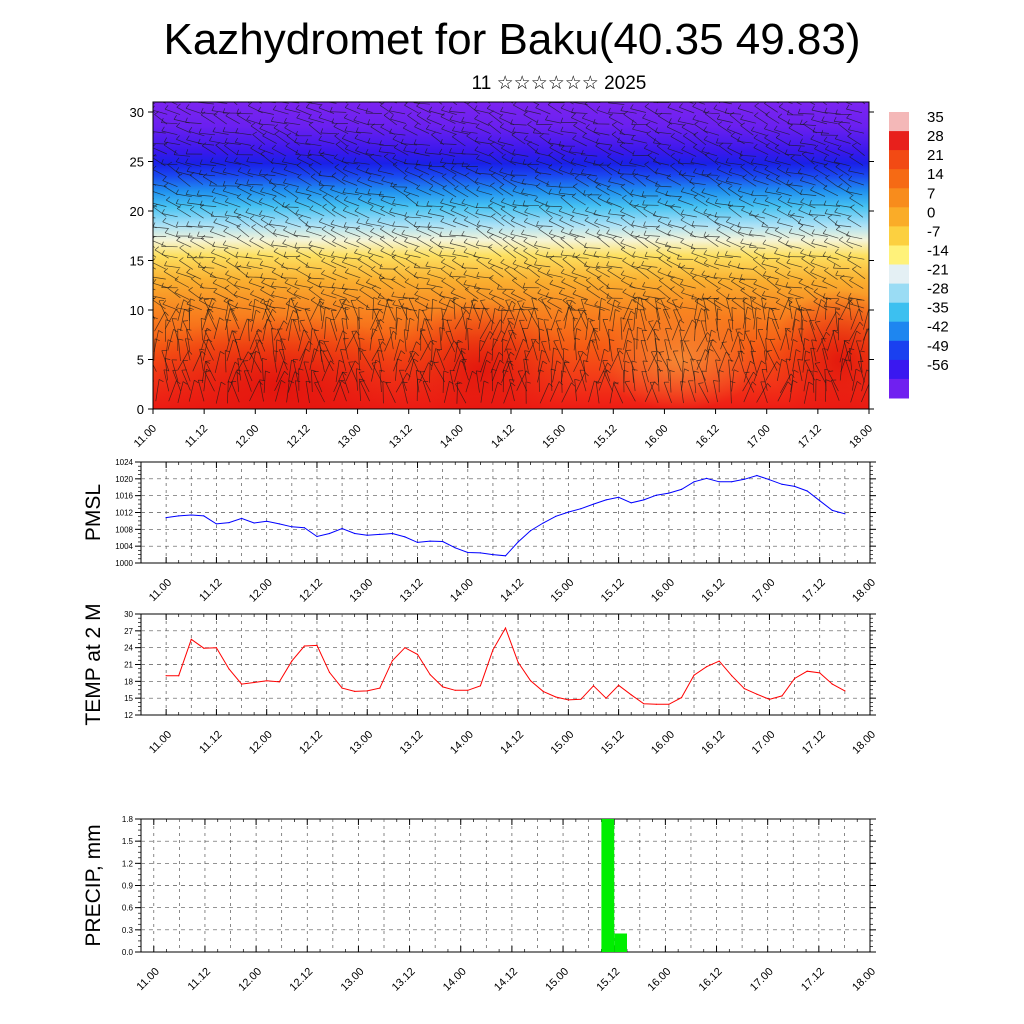 The image size is (1024, 1024). What do you see at coordinates (462, 743) in the screenshot?
I see `x-tick-label: 14.00` at bounding box center [462, 743].